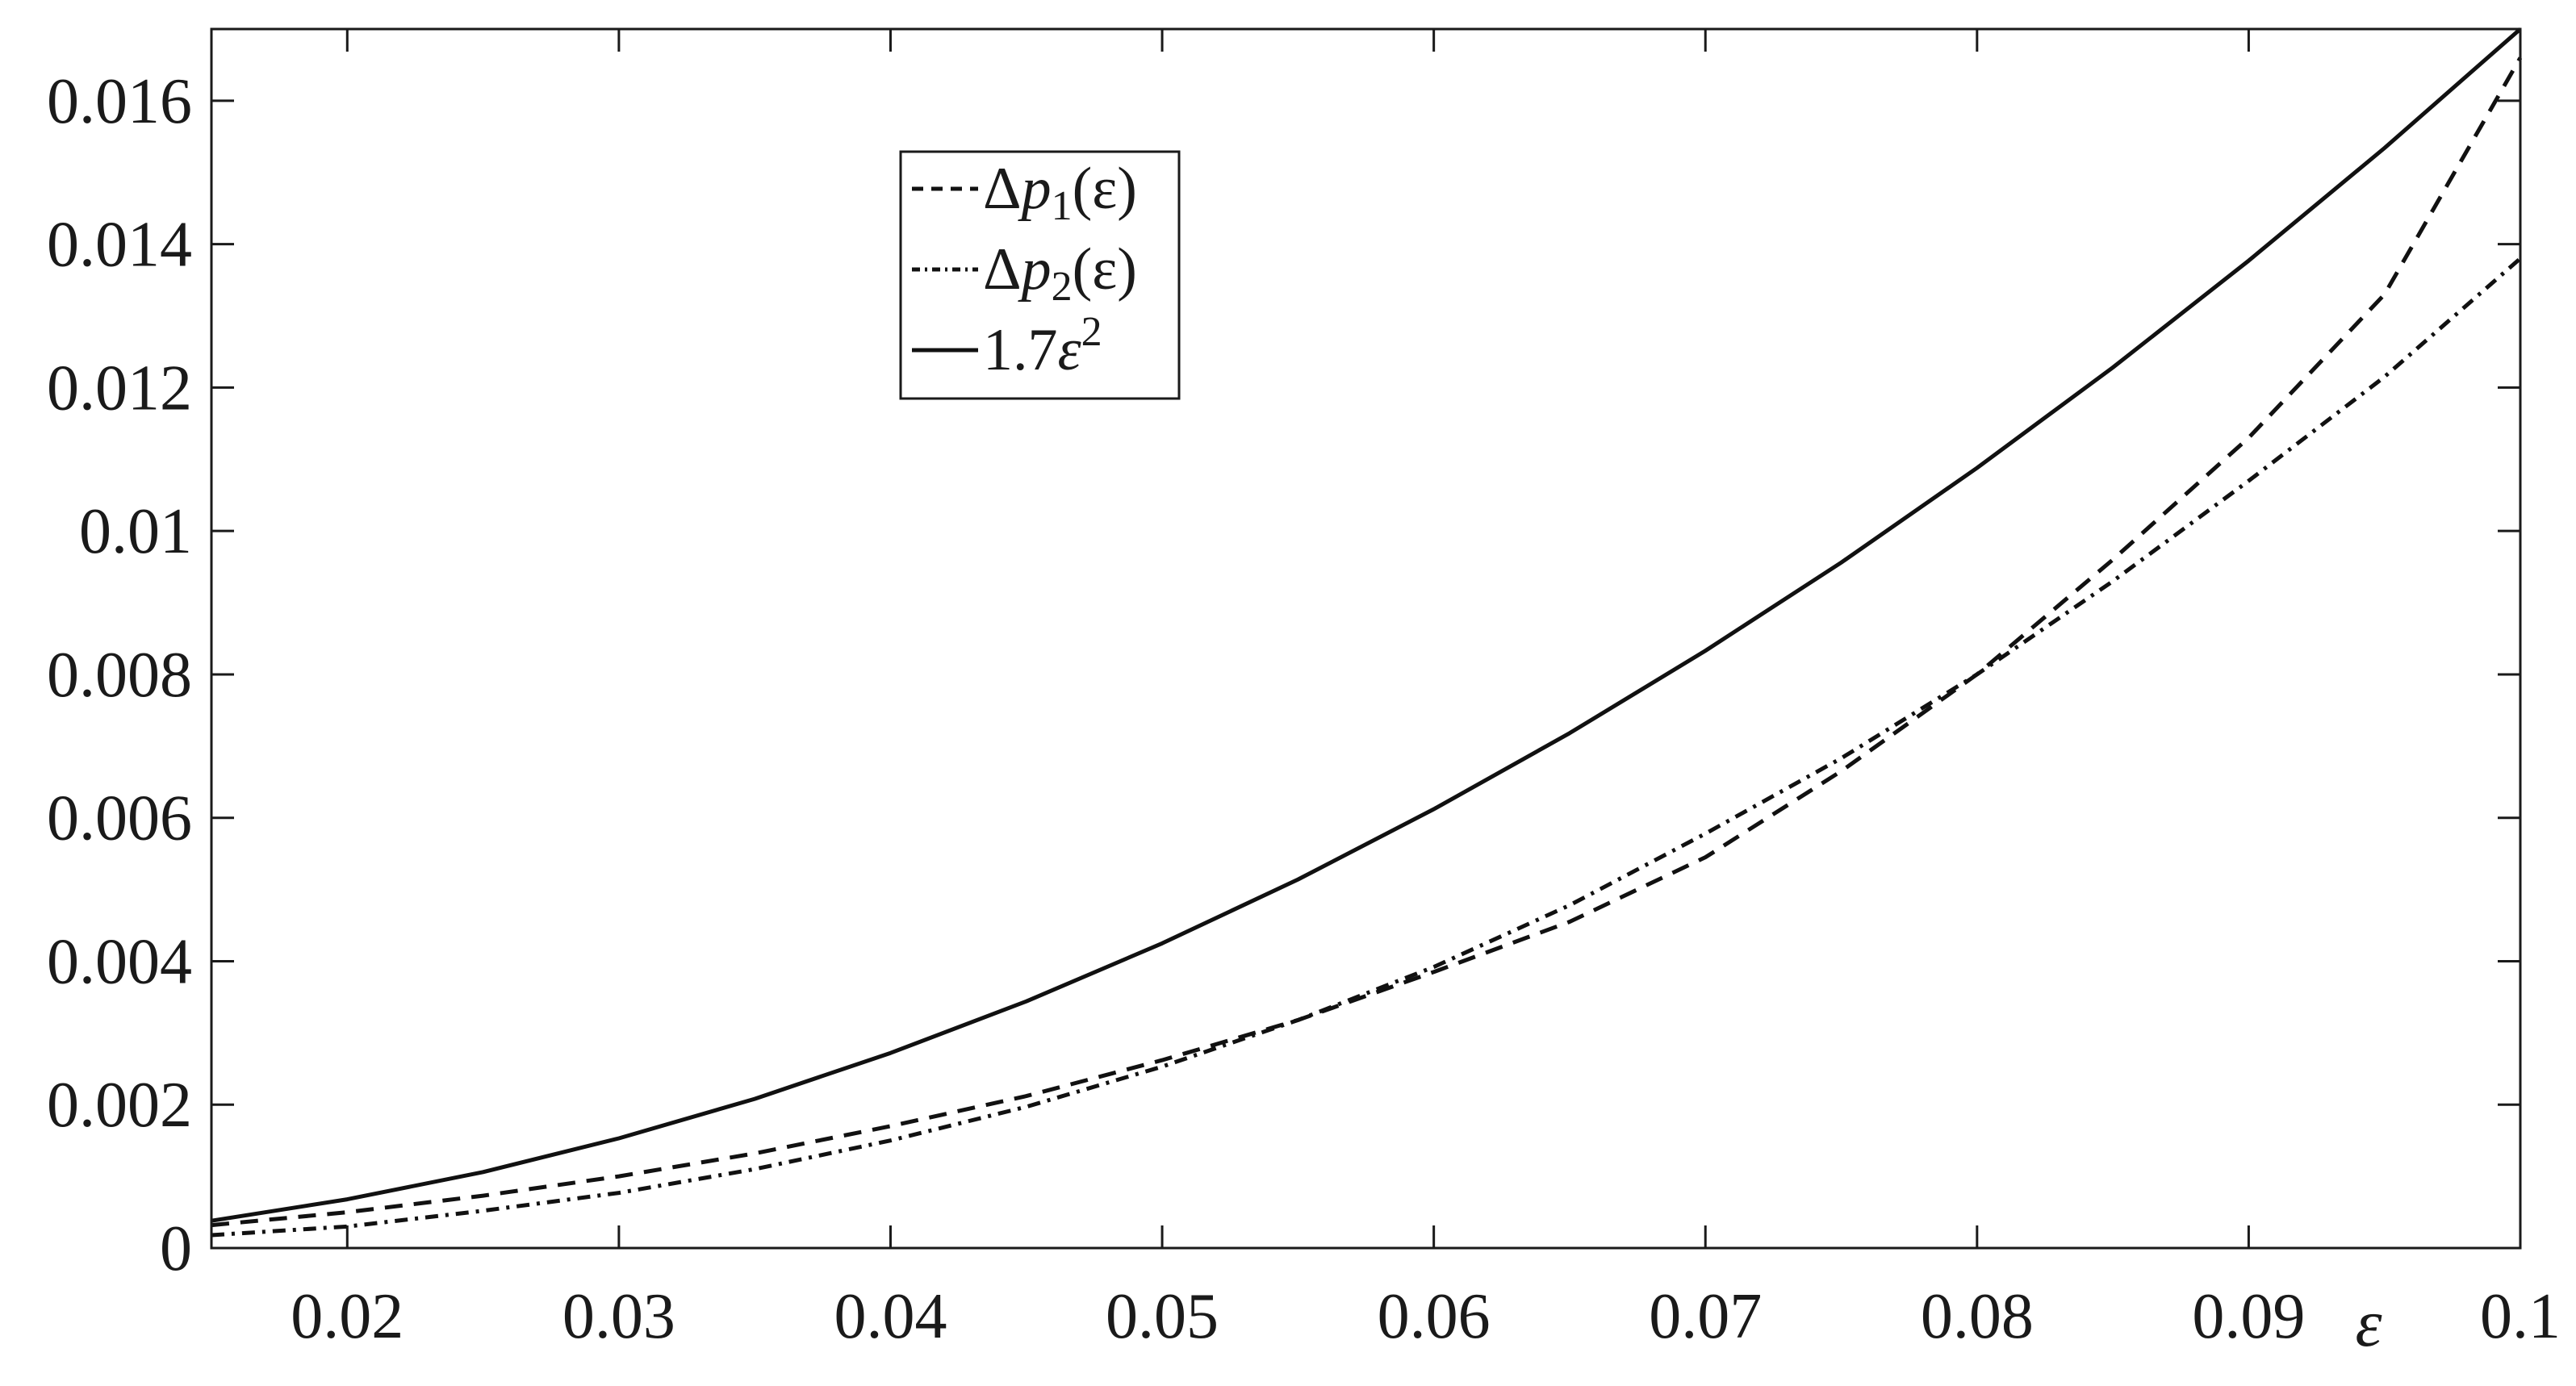 This screenshot has height=1386, width=2576. Describe the element at coordinates (119, 961) in the screenshot. I see `y-tick-label: 0.004` at that location.